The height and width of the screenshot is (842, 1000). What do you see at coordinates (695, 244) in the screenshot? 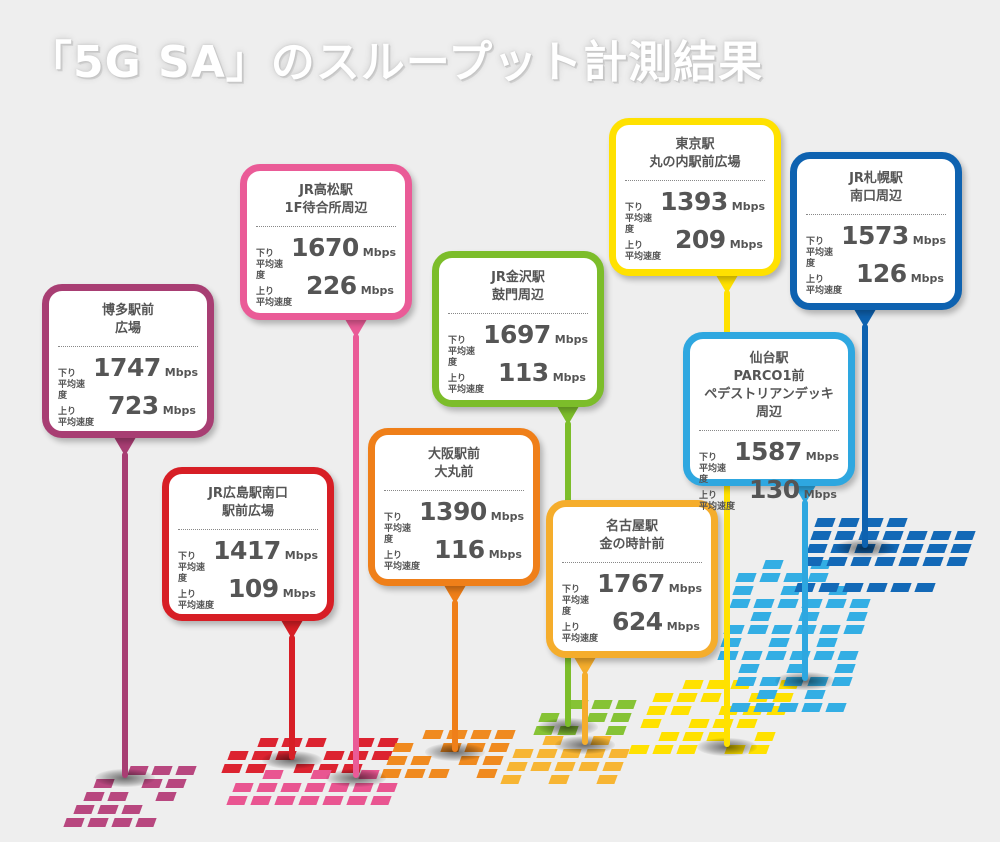
I see `up-speed-row: 上り 平均速度 209 Mbps` at bounding box center [695, 244].